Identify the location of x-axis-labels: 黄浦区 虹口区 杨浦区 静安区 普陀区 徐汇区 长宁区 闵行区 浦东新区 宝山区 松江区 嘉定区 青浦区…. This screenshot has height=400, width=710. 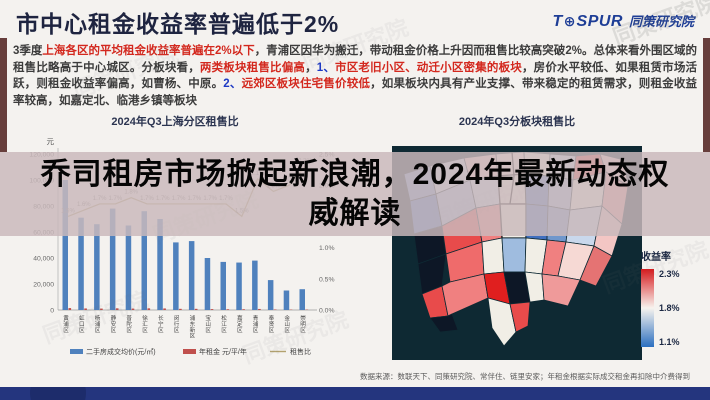
(184, 327).